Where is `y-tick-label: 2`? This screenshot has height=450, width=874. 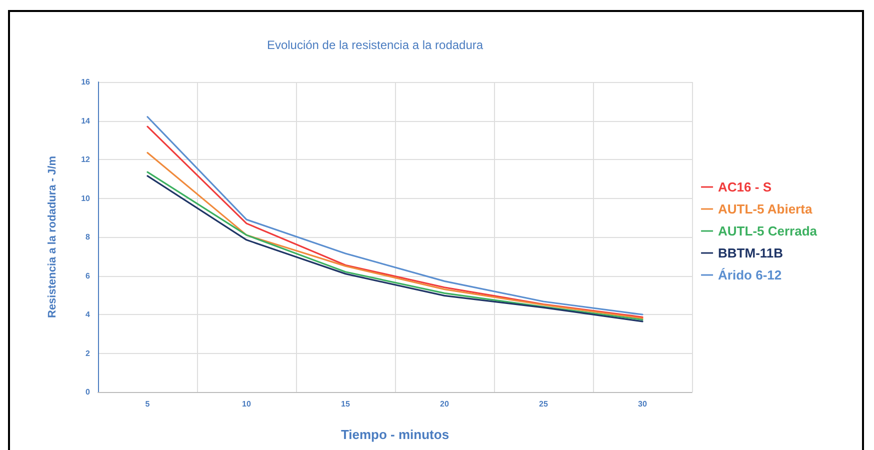
y-tick-label: 2 is located at coordinates (88, 353).